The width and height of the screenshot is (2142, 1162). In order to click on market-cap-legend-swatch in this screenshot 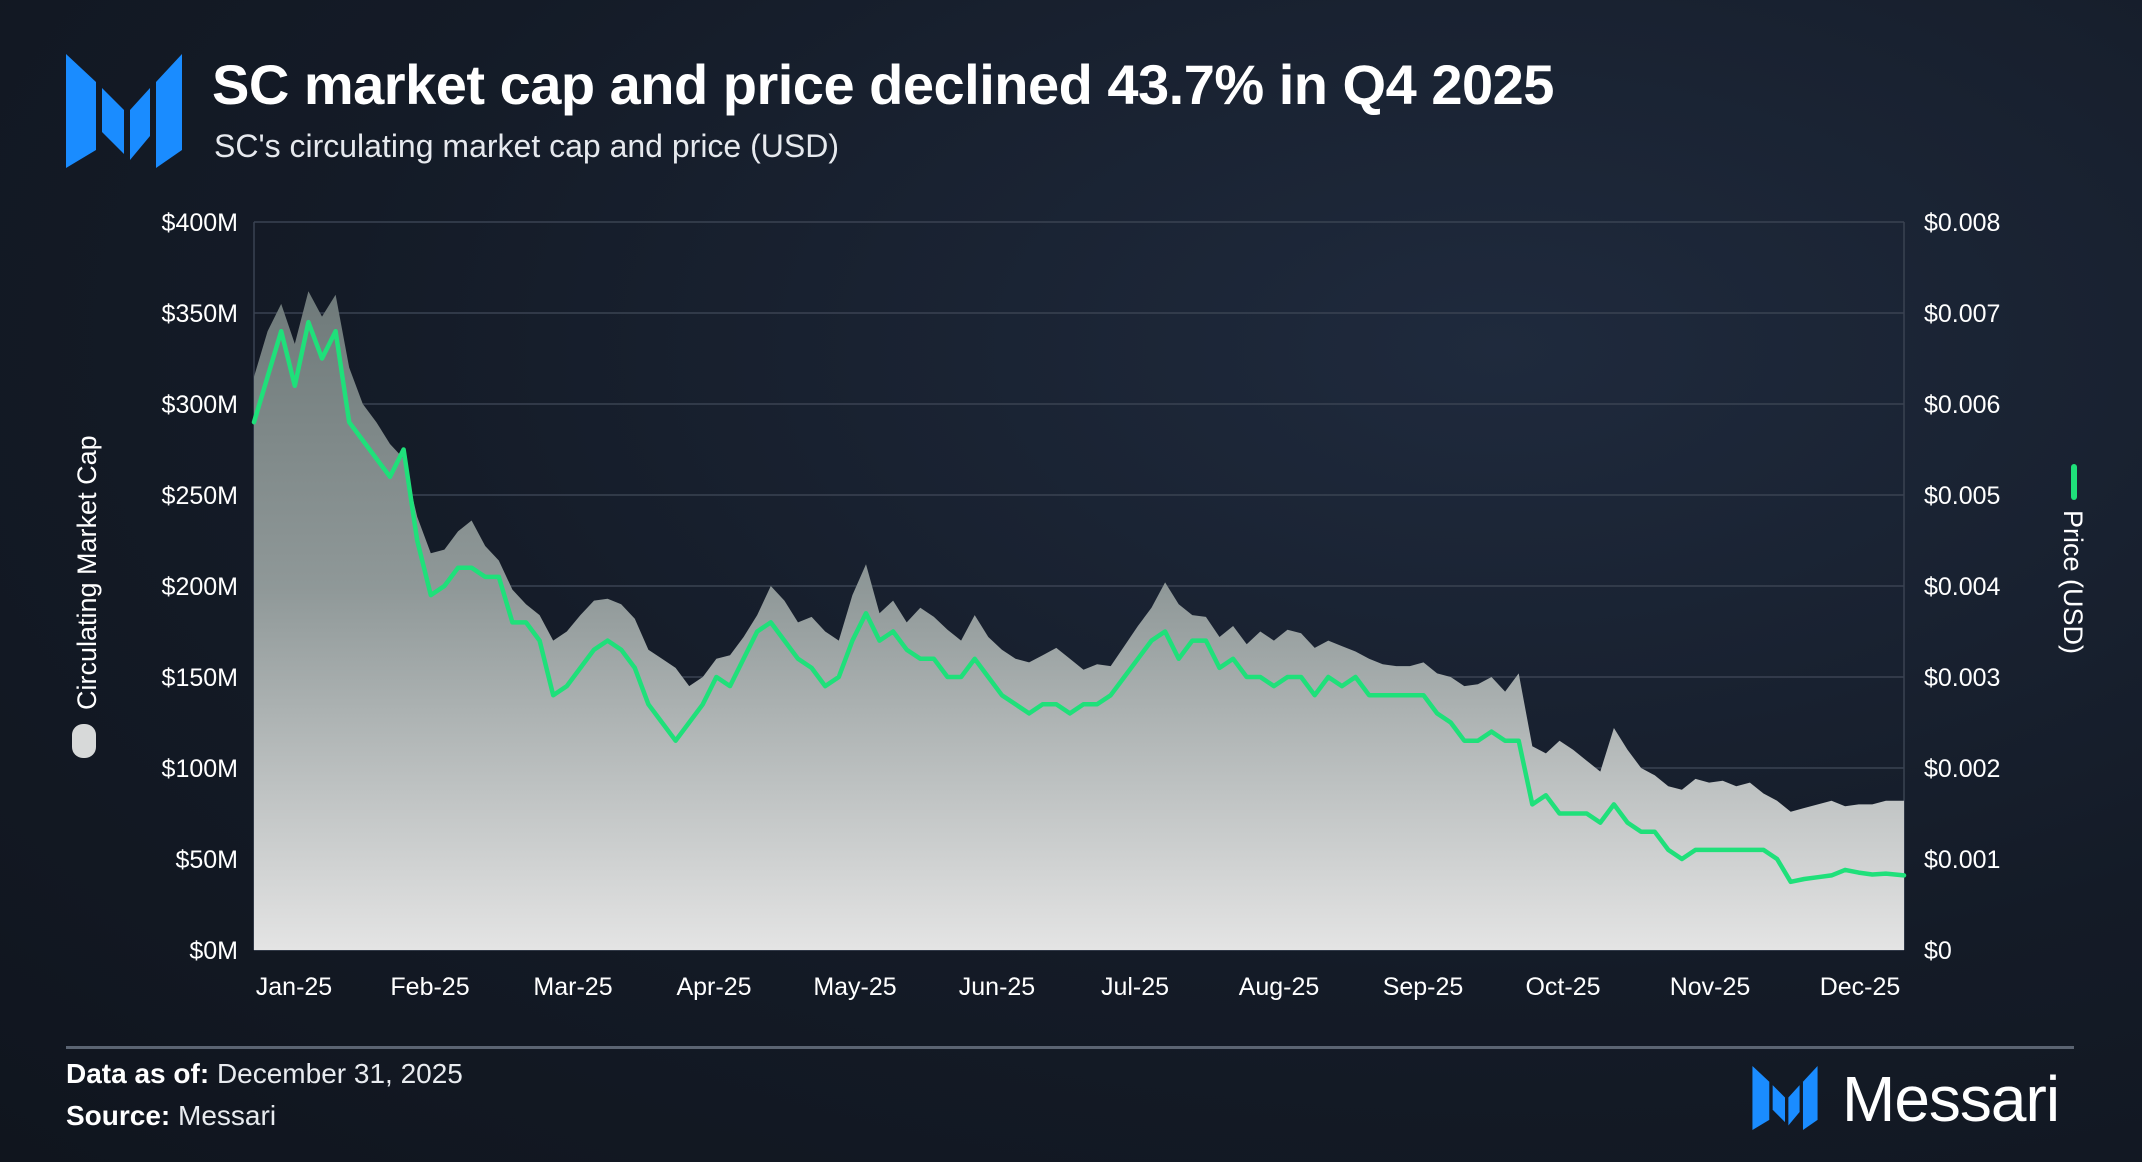, I will do `click(84, 741)`.